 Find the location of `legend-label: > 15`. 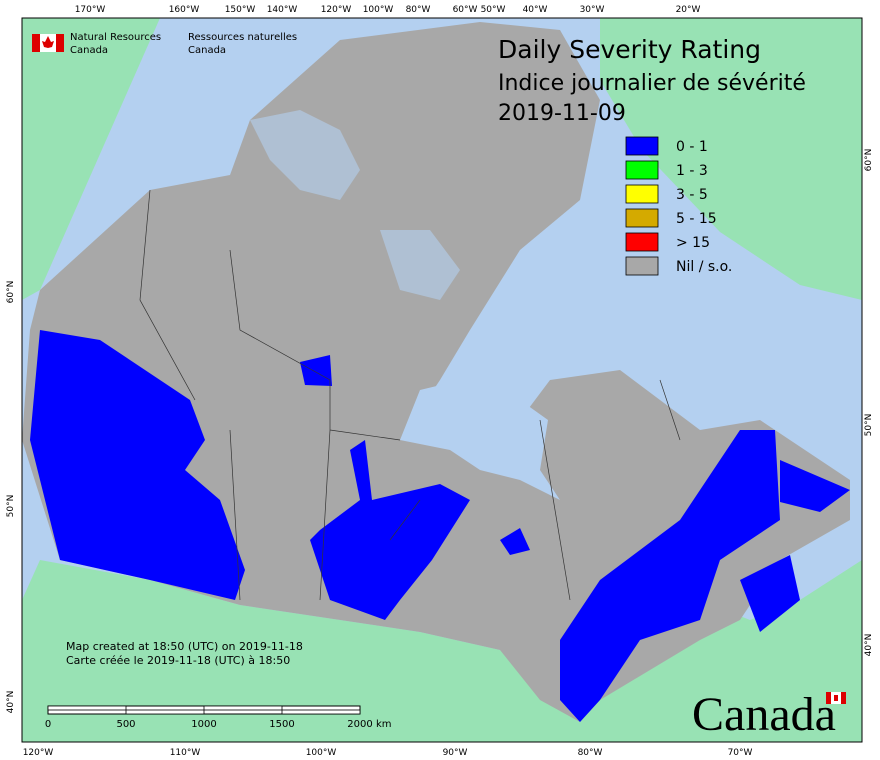

legend-label: > 15 is located at coordinates (693, 243).